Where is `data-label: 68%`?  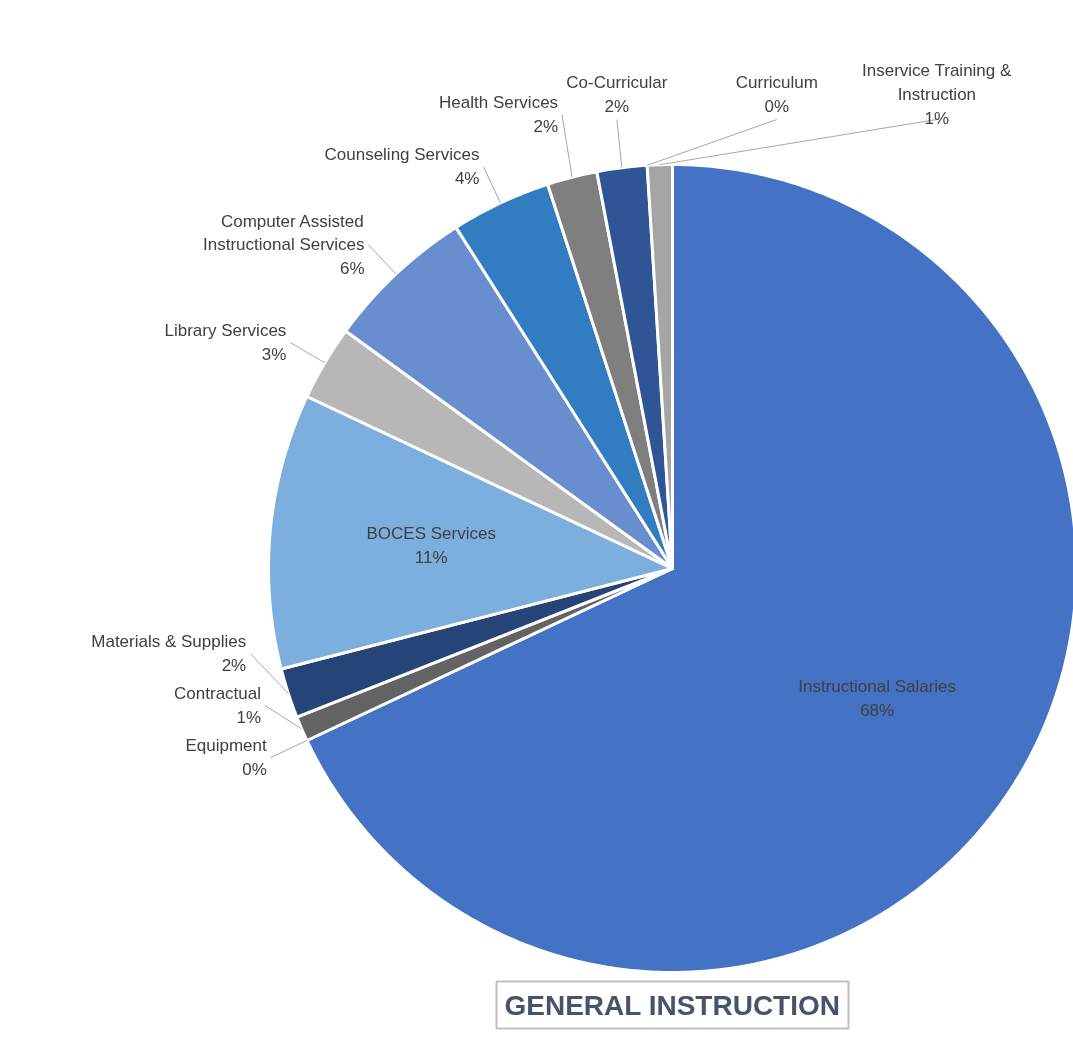 data-label: 68% is located at coordinates (877, 710).